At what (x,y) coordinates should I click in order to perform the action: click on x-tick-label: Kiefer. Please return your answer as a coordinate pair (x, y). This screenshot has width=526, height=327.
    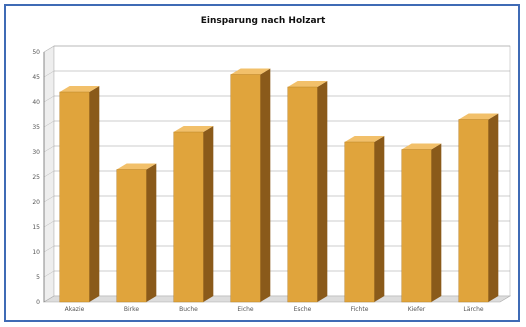
    Looking at the image, I should click on (417, 309).